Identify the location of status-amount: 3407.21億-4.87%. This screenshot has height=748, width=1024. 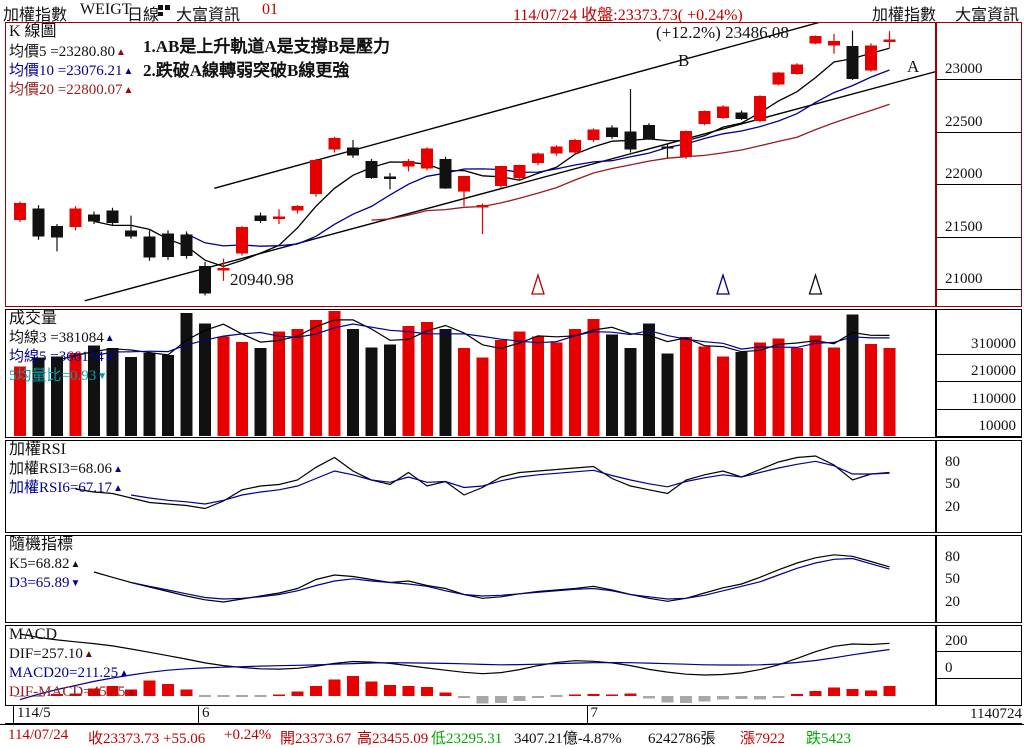
(568, 739).